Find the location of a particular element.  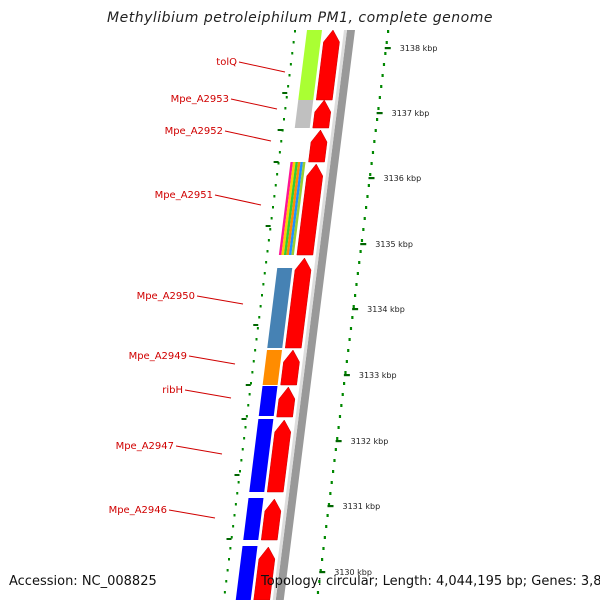

kbp-label: 3136 kbp is located at coordinates (403, 178).